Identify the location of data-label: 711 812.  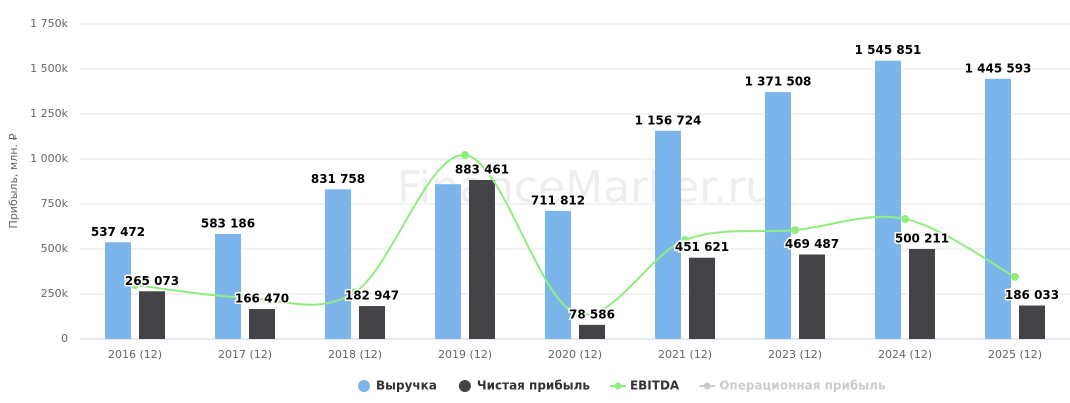
(558, 200).